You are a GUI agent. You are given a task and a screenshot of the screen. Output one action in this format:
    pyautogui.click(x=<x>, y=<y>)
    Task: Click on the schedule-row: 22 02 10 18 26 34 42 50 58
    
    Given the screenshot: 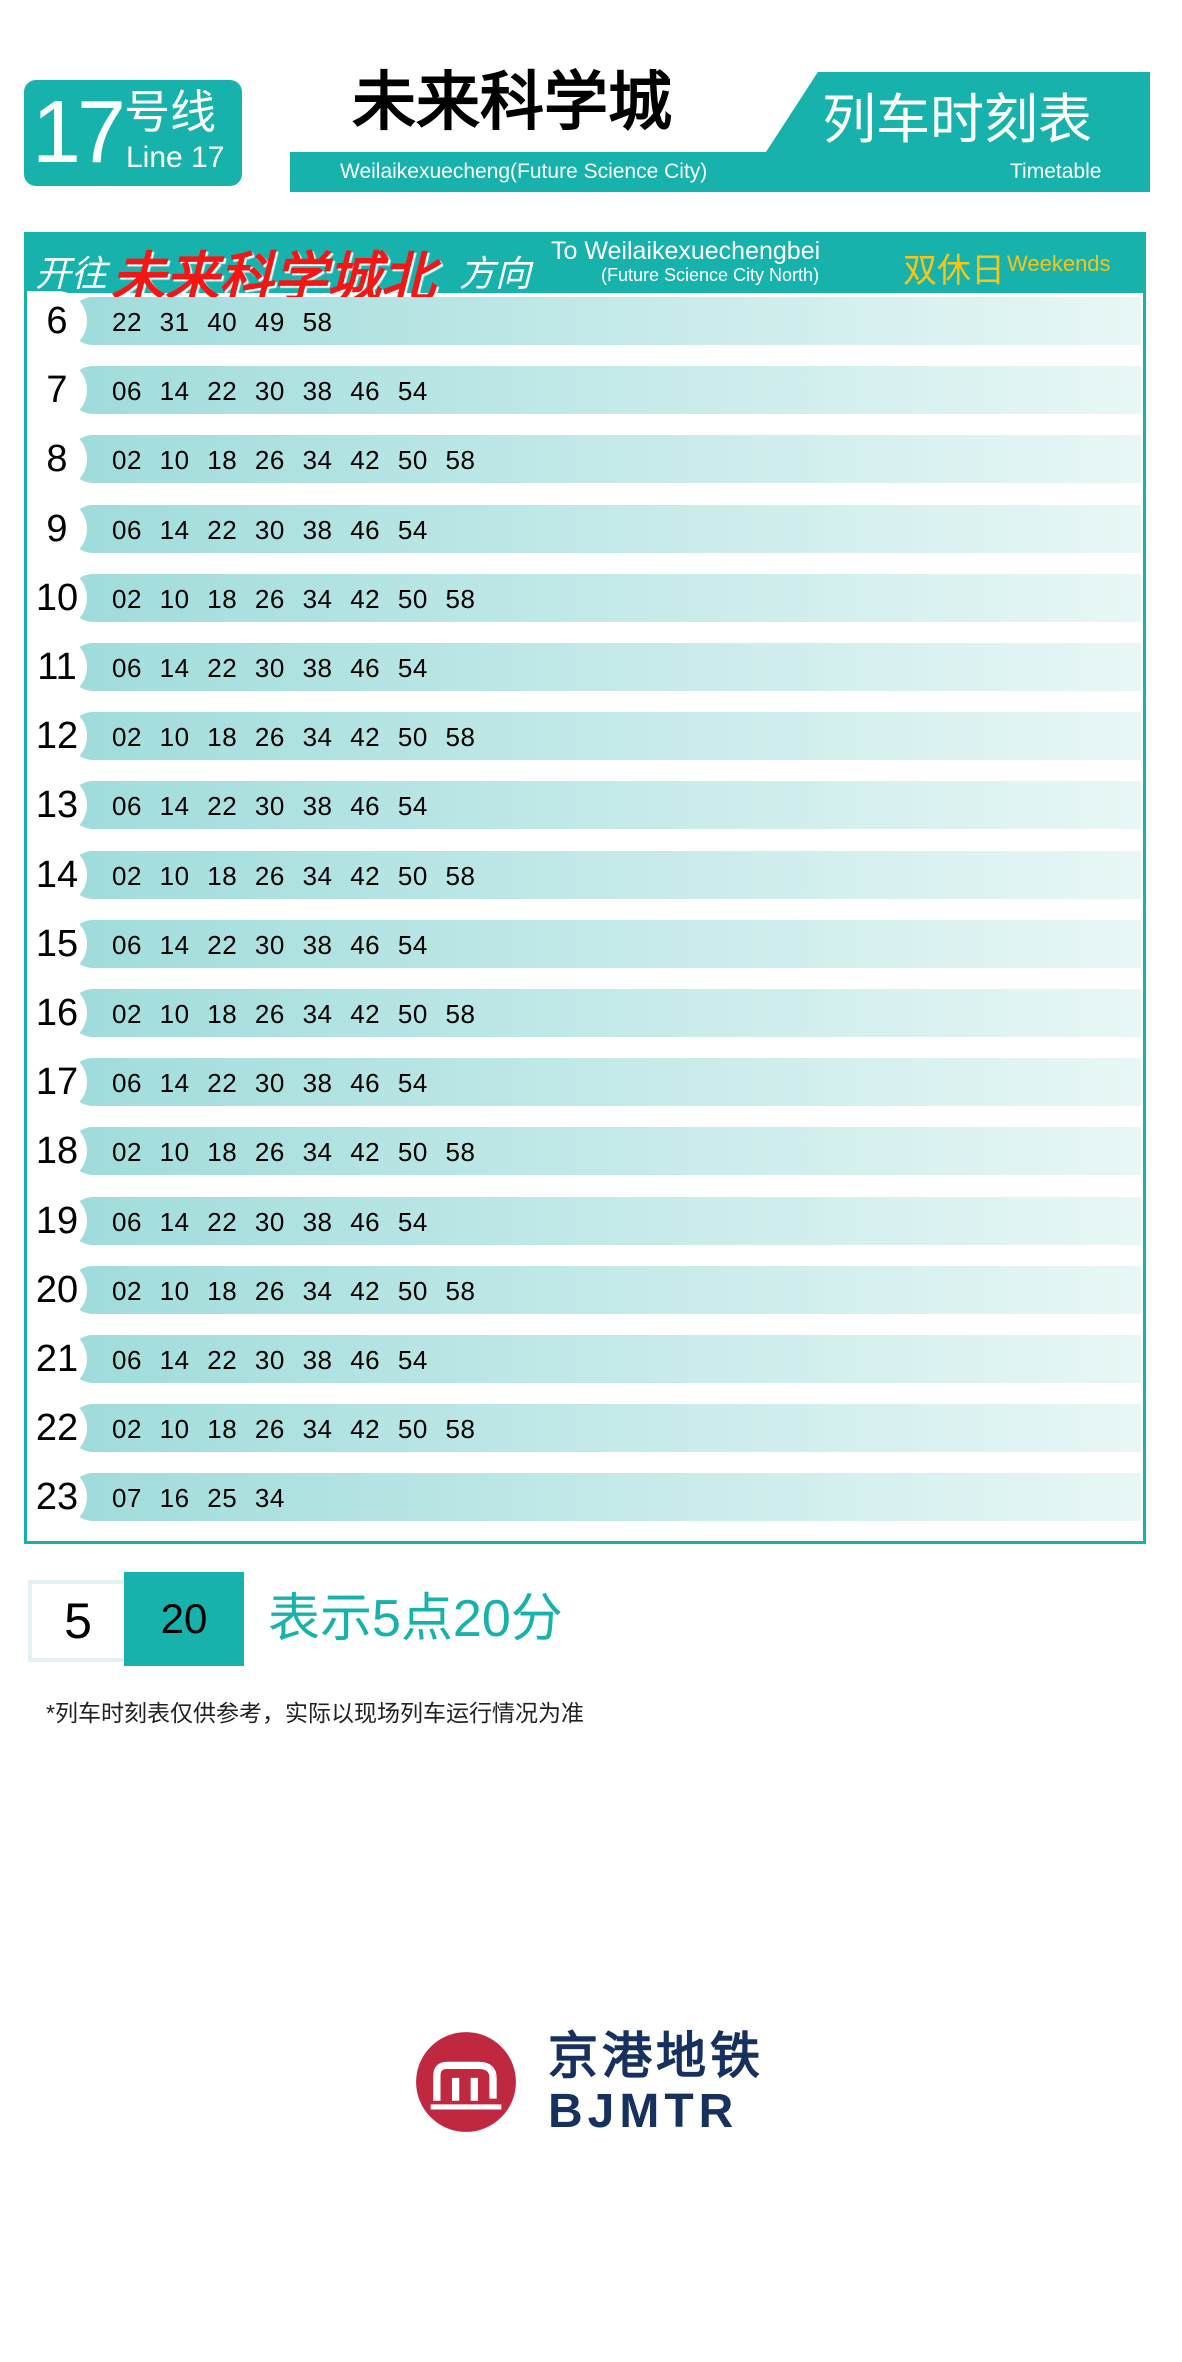 What is the action you would take?
    pyautogui.click(x=584, y=1428)
    